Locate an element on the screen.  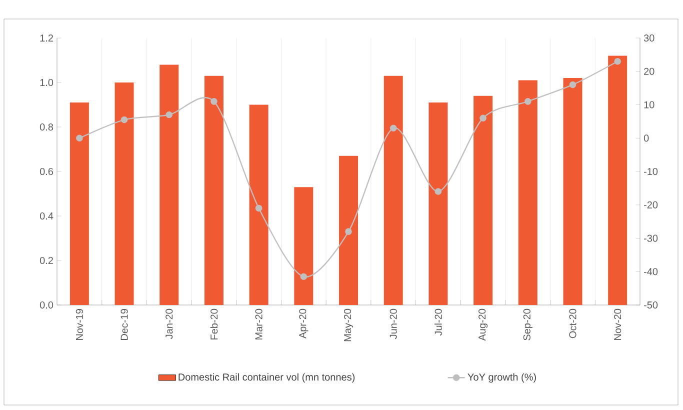
y-tick-label: 0.8 is located at coordinates (47, 127).